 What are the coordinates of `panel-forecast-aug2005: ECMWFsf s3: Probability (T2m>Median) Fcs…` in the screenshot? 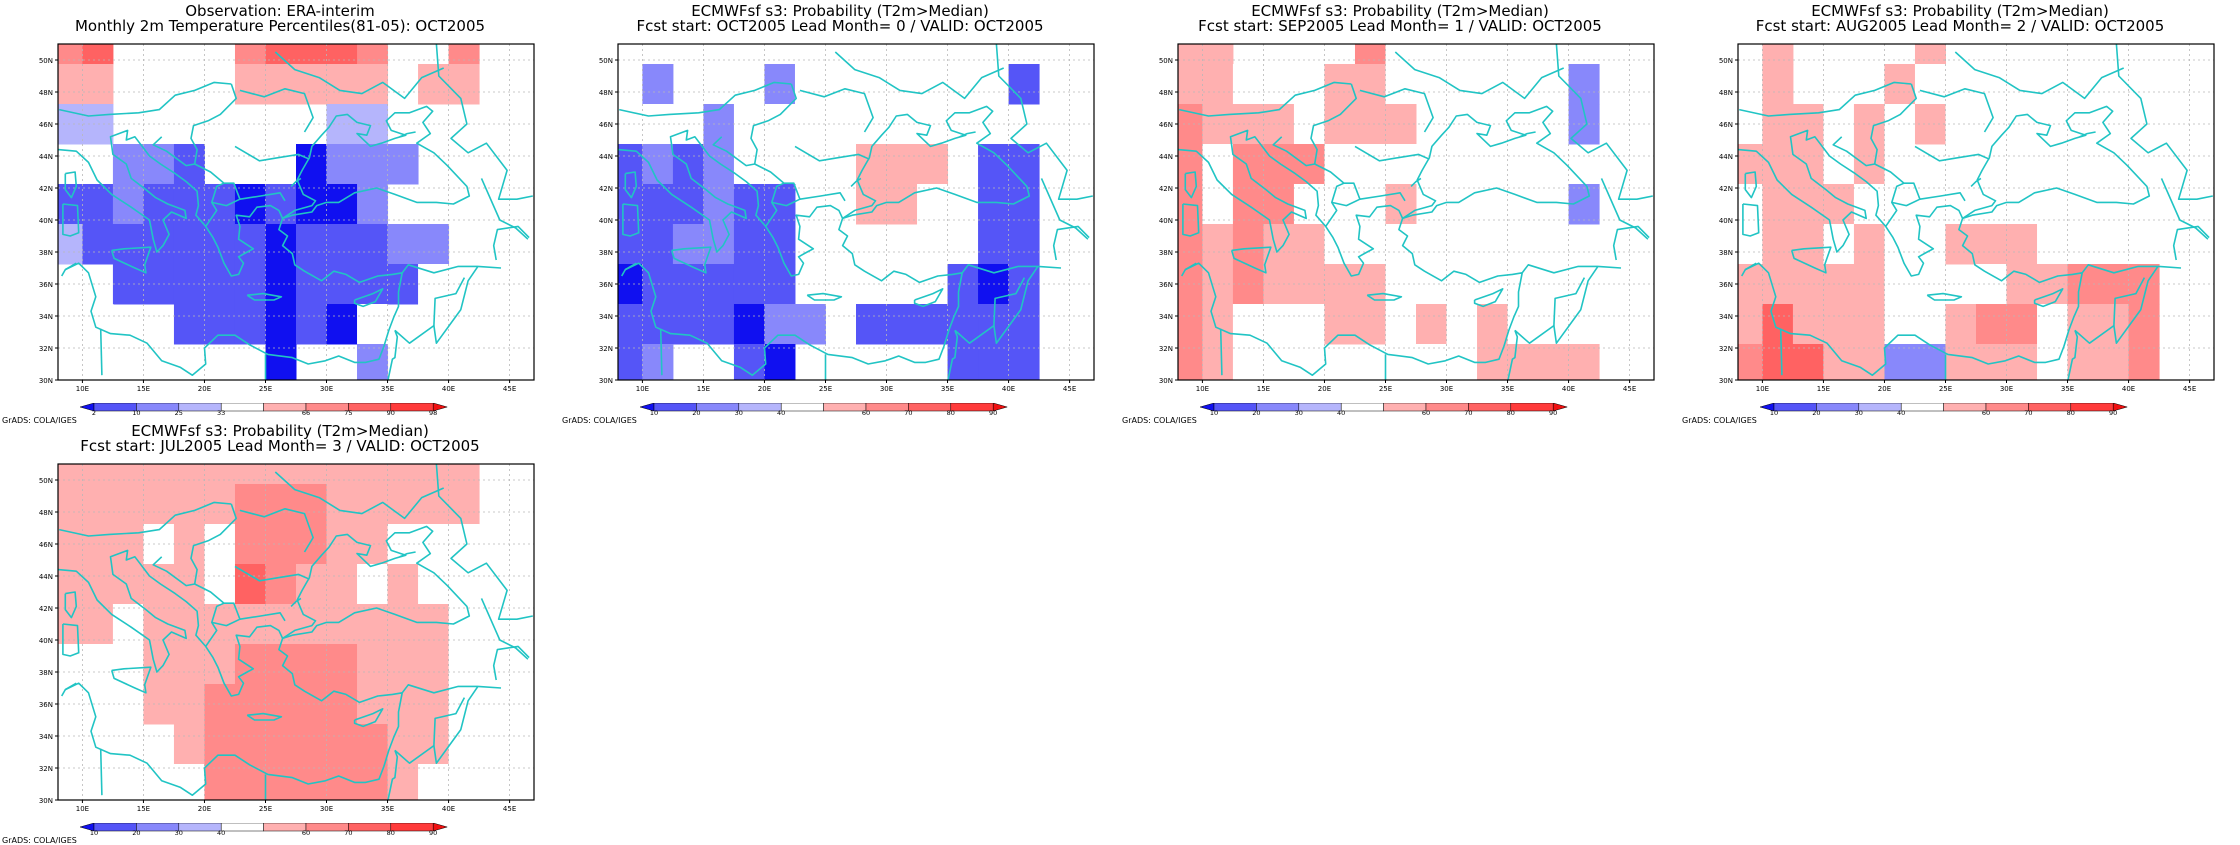 It's located at (1960, 212).